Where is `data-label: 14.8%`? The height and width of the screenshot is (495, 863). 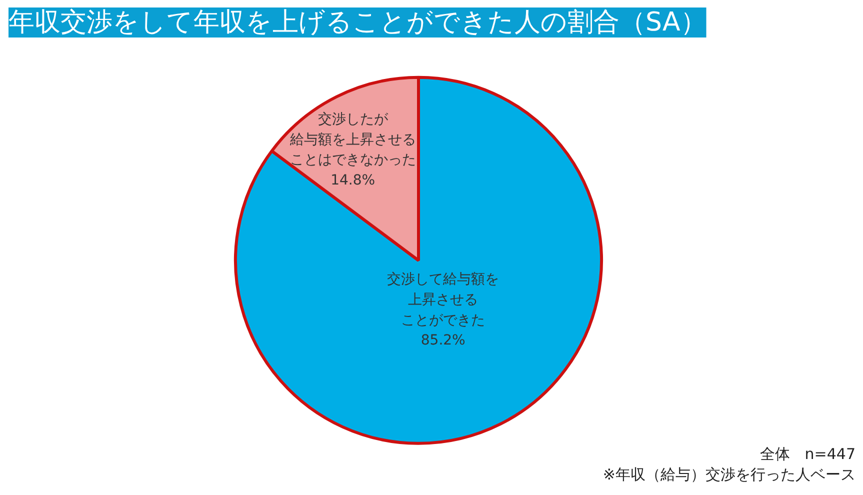
data-label: 14.8% is located at coordinates (353, 180).